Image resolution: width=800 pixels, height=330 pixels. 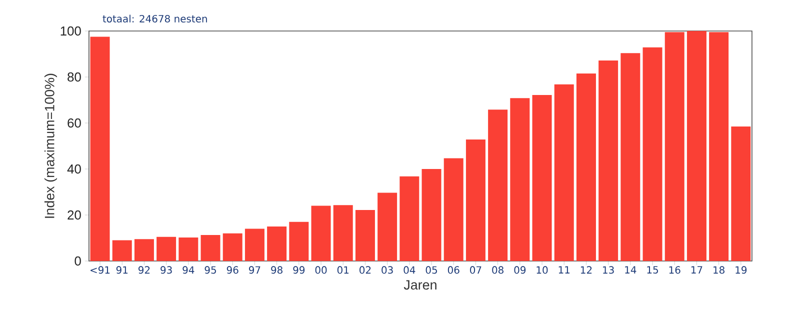 I want to click on x-tick-label: 04, so click(x=410, y=270).